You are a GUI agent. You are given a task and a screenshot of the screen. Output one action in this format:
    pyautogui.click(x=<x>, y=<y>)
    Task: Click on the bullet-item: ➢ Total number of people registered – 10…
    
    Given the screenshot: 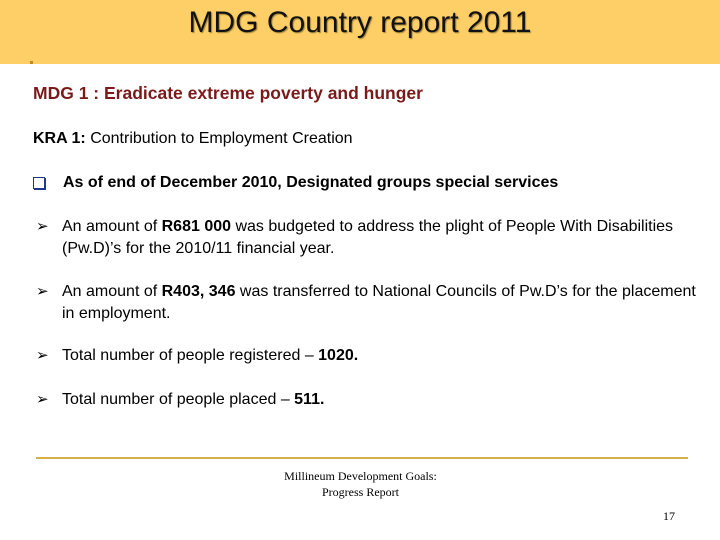 What is the action you would take?
    pyautogui.click(x=369, y=356)
    